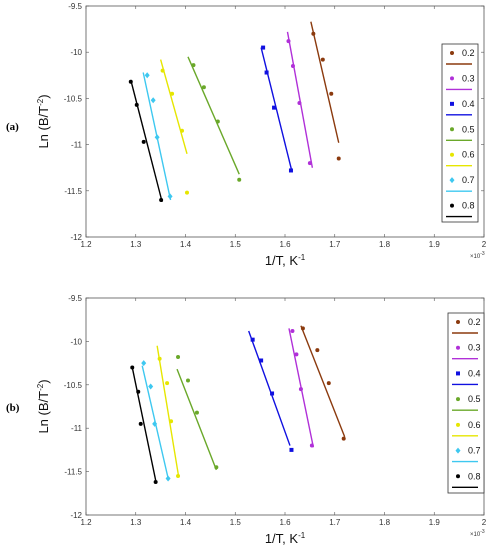 This screenshot has width=496, height=555. Describe the element at coordinates (466, 403) in the screenshot. I see `legend-box` at that location.